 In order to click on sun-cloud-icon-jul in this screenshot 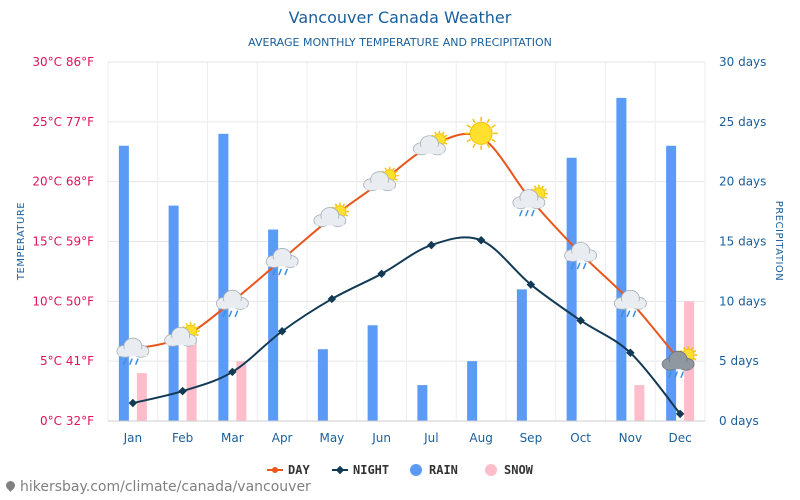, I will do `click(430, 143)`.